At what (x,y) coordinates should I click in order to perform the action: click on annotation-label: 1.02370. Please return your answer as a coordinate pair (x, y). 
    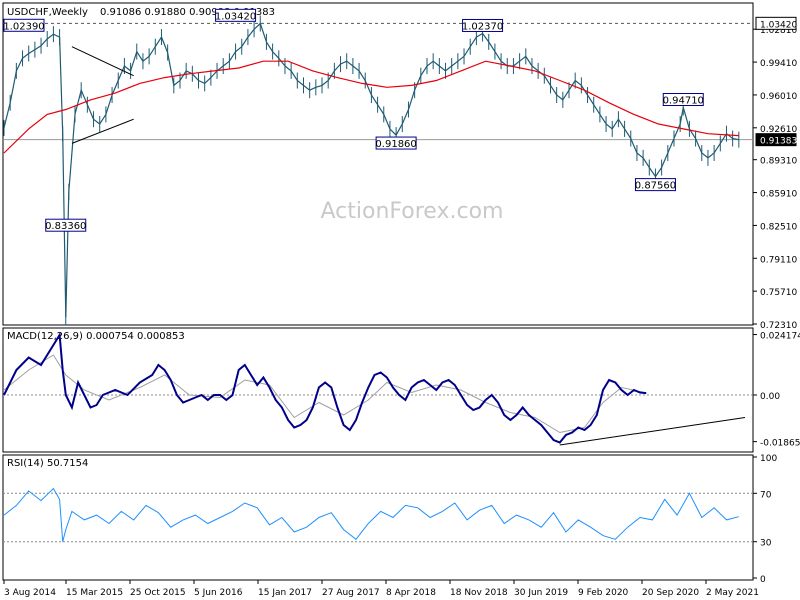
    Looking at the image, I should click on (482, 26).